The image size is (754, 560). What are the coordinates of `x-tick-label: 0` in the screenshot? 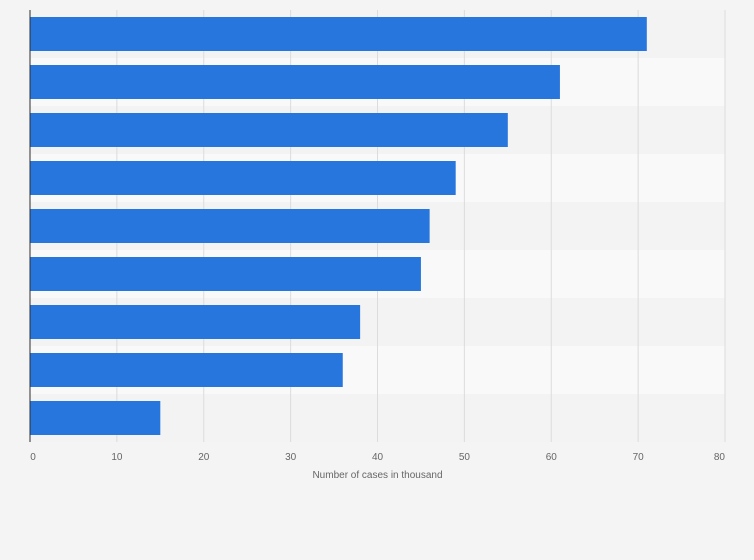 It's located at (33, 457).